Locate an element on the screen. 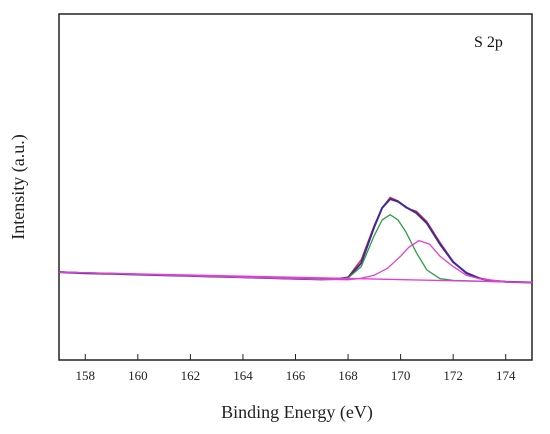 The height and width of the screenshot is (434, 550). peak-annotation: S 2p is located at coordinates (488, 42).